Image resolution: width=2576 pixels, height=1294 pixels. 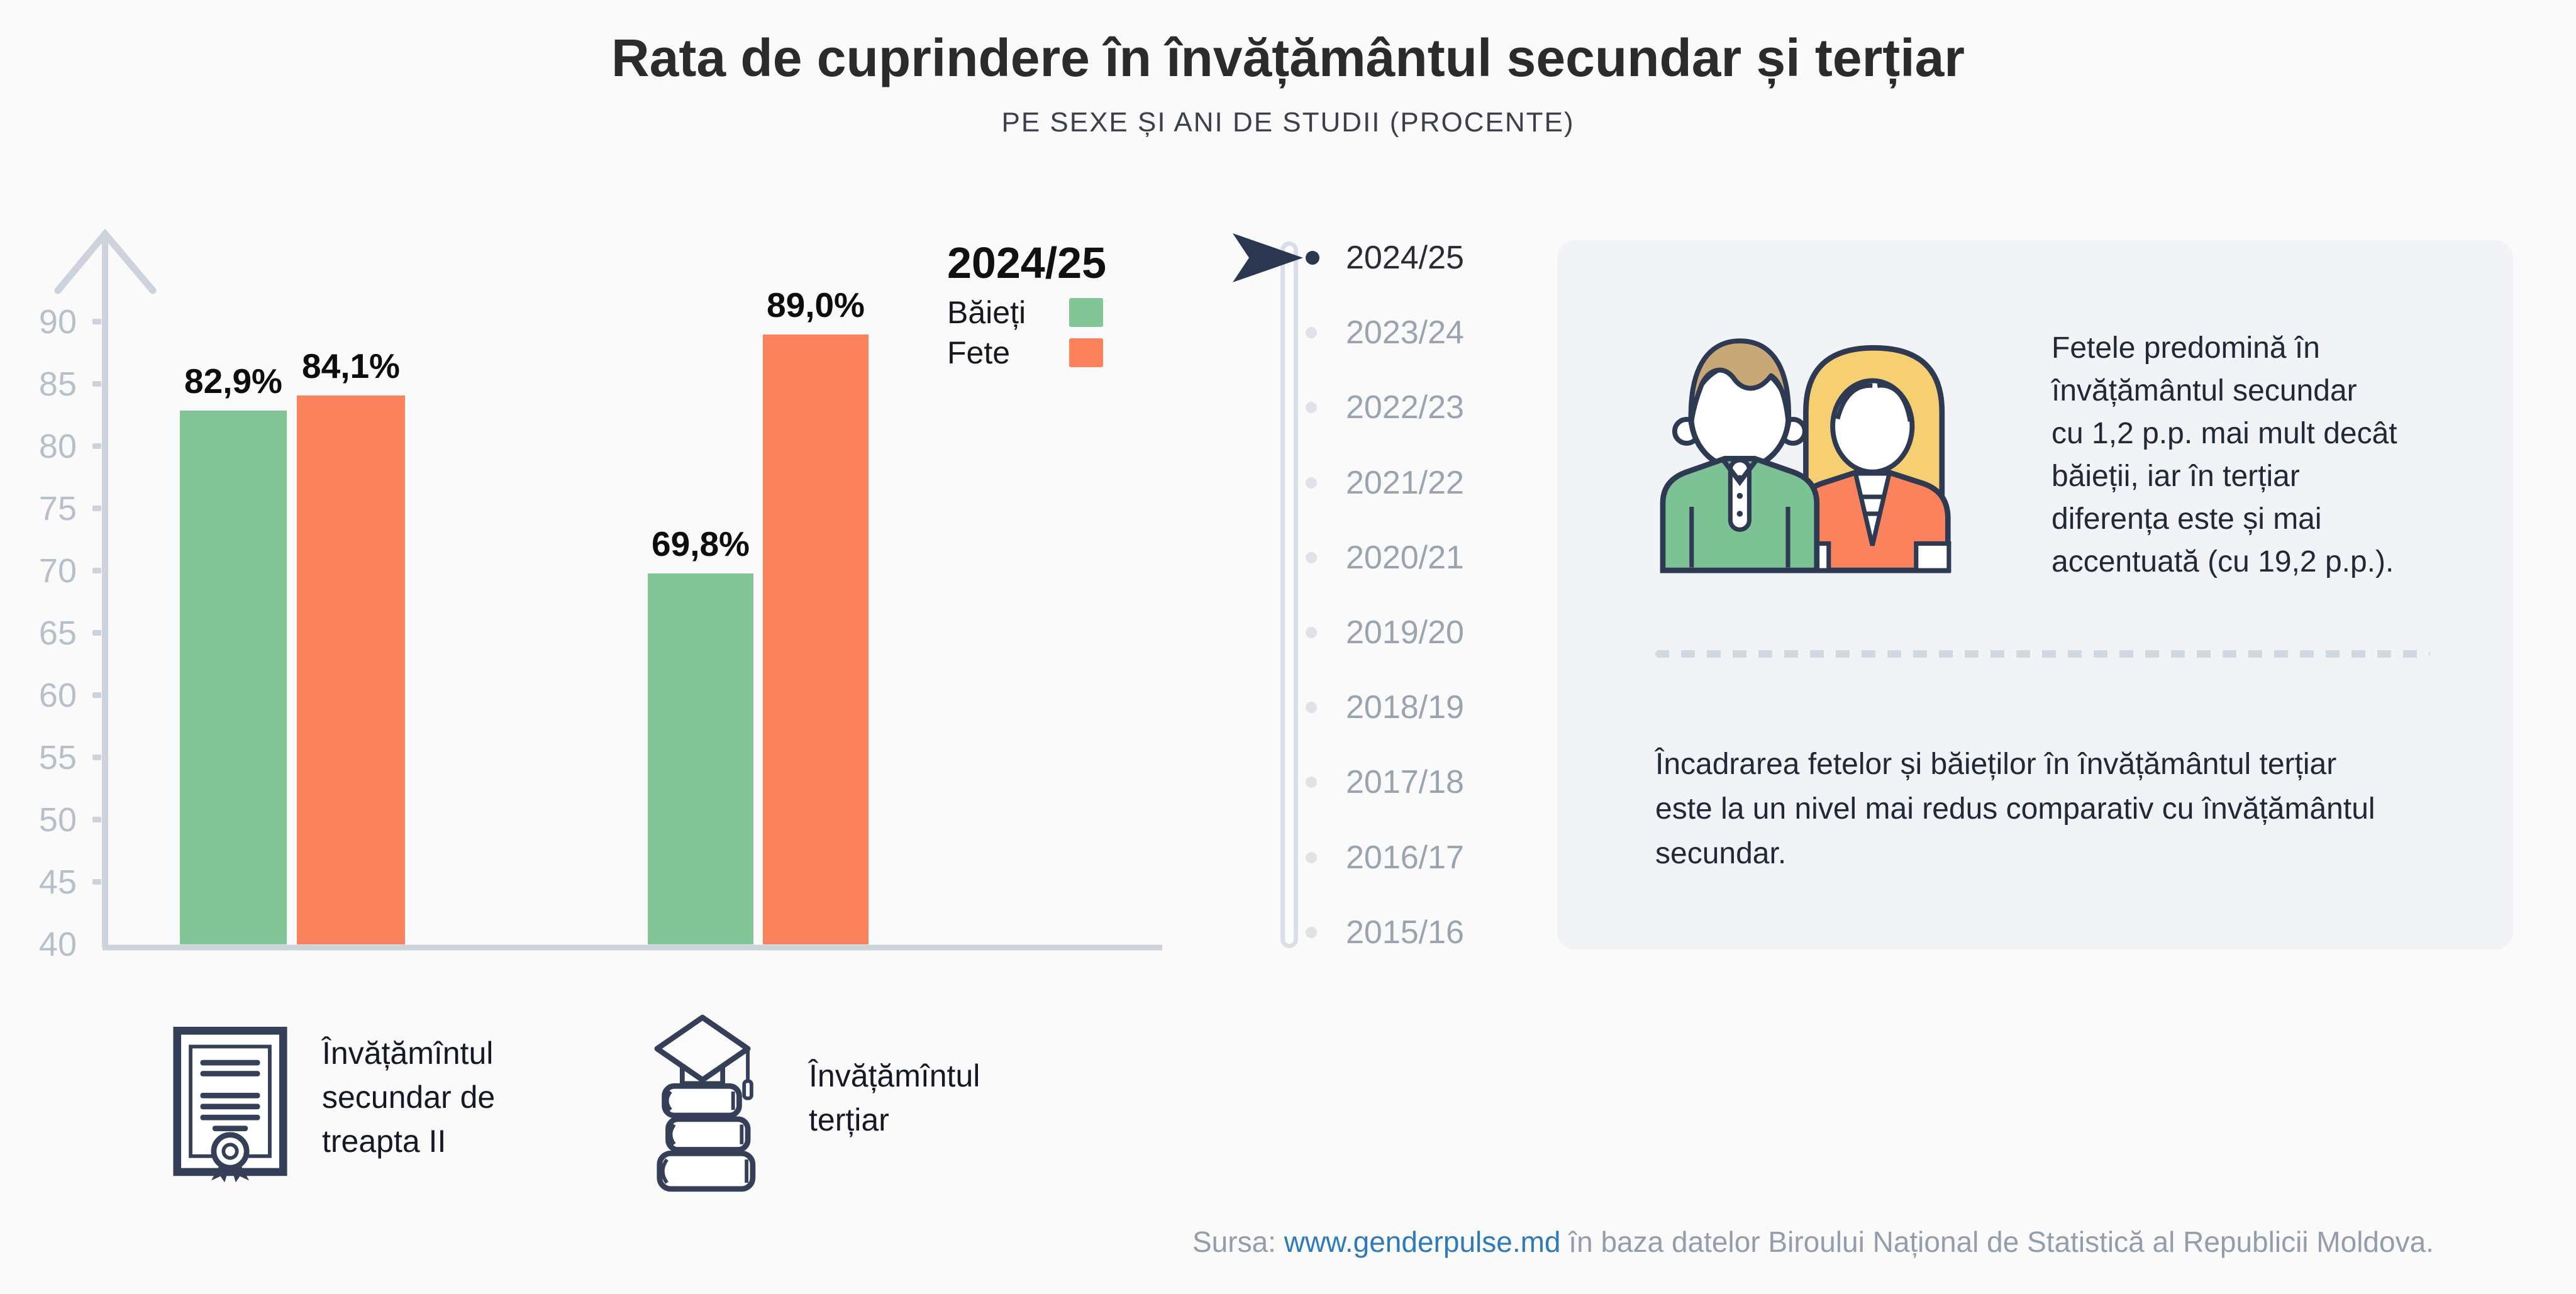 I want to click on timeline-year-2019-20: 2019/20, so click(x=1385, y=632).